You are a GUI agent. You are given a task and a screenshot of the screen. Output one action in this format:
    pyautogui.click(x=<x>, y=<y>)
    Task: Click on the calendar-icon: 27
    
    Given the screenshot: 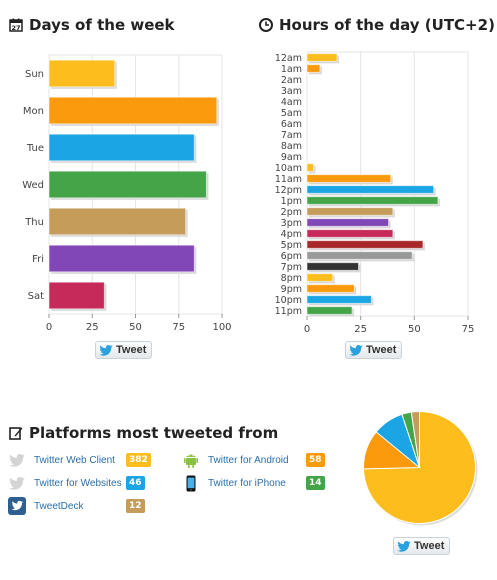 What is the action you would take?
    pyautogui.click(x=16, y=25)
    